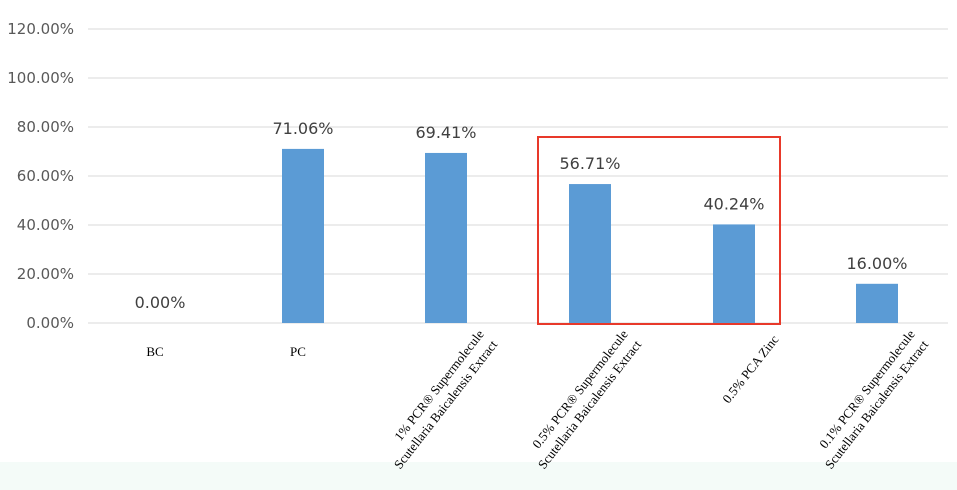 This screenshot has width=957, height=490. What do you see at coordinates (580, 389) in the screenshot?
I see `x-category-label-line: 0.5% PCR® Supermolecule` at bounding box center [580, 389].